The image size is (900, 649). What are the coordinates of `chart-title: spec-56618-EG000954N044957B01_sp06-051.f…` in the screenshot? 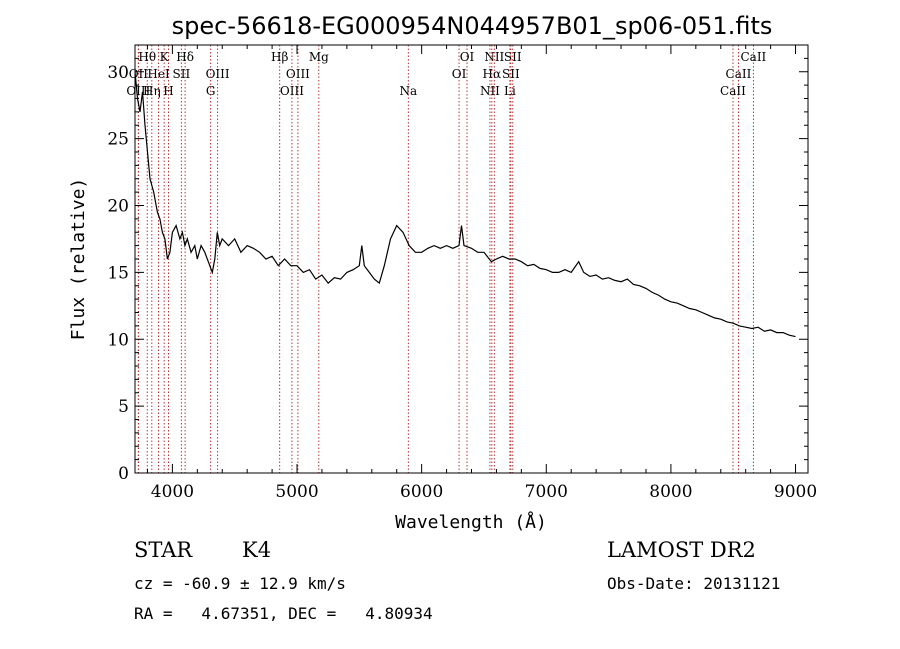 It's located at (472, 26).